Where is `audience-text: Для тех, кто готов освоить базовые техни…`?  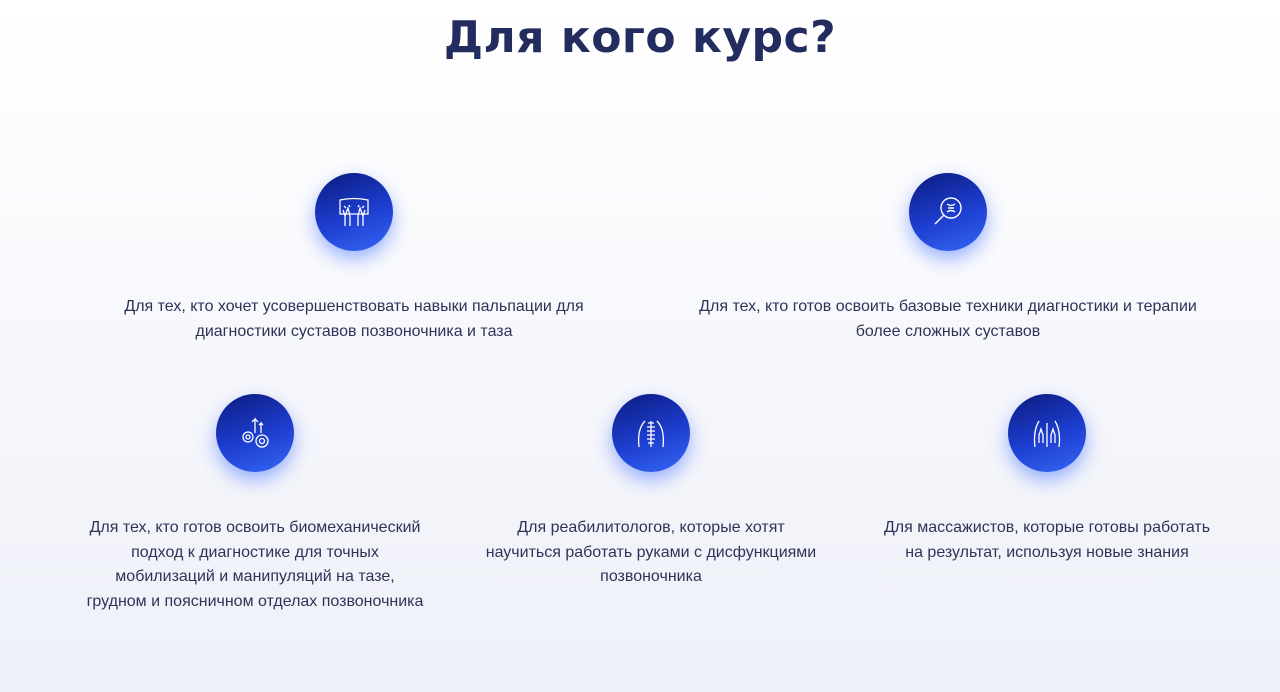 audience-text: Для тех, кто готов освоить базовые техни… is located at coordinates (948, 319).